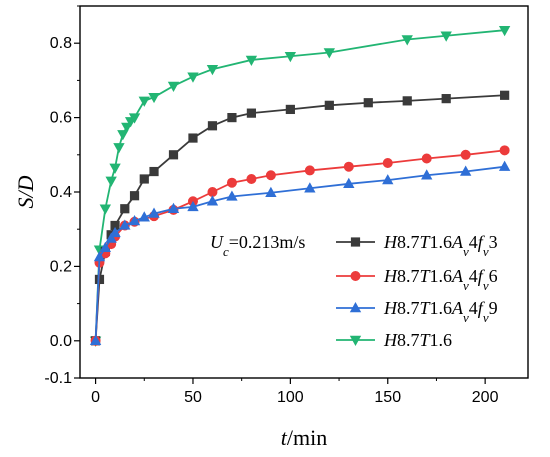 This screenshot has width=550, height=457. What do you see at coordinates (493, 276) in the screenshot?
I see `legend-label-part: 6` at bounding box center [493, 276].